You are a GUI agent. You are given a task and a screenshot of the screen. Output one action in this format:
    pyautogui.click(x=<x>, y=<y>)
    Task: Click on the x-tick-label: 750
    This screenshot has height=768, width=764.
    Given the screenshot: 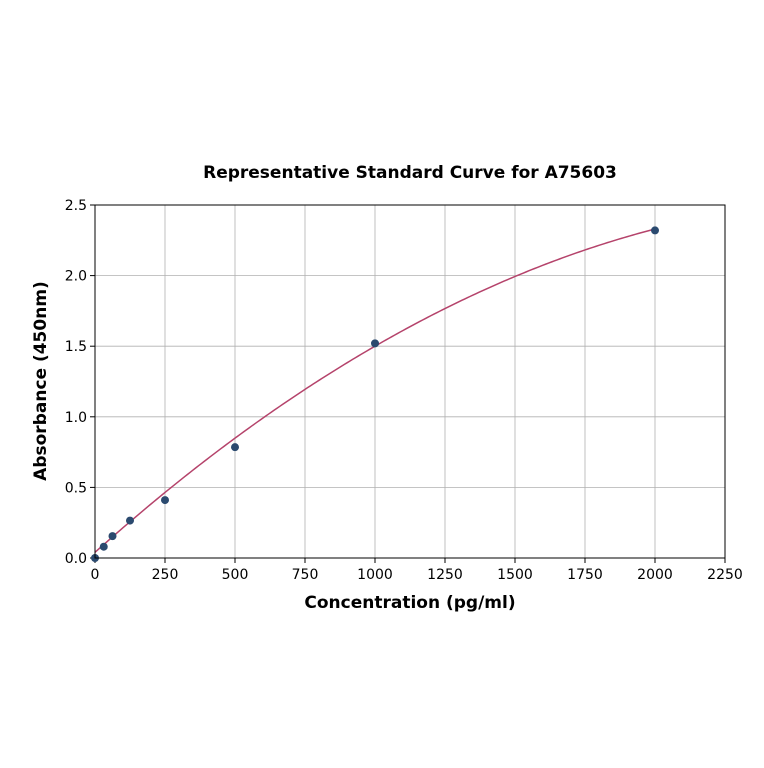 What is the action you would take?
    pyautogui.click(x=305, y=575)
    